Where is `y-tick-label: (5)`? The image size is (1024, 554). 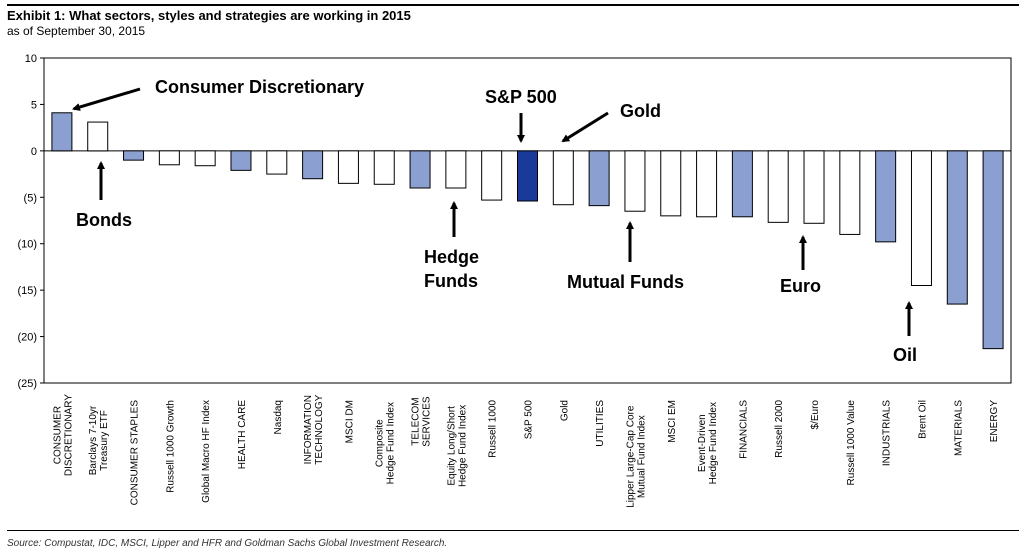 y-tick-label: (5) is located at coordinates (30, 198).